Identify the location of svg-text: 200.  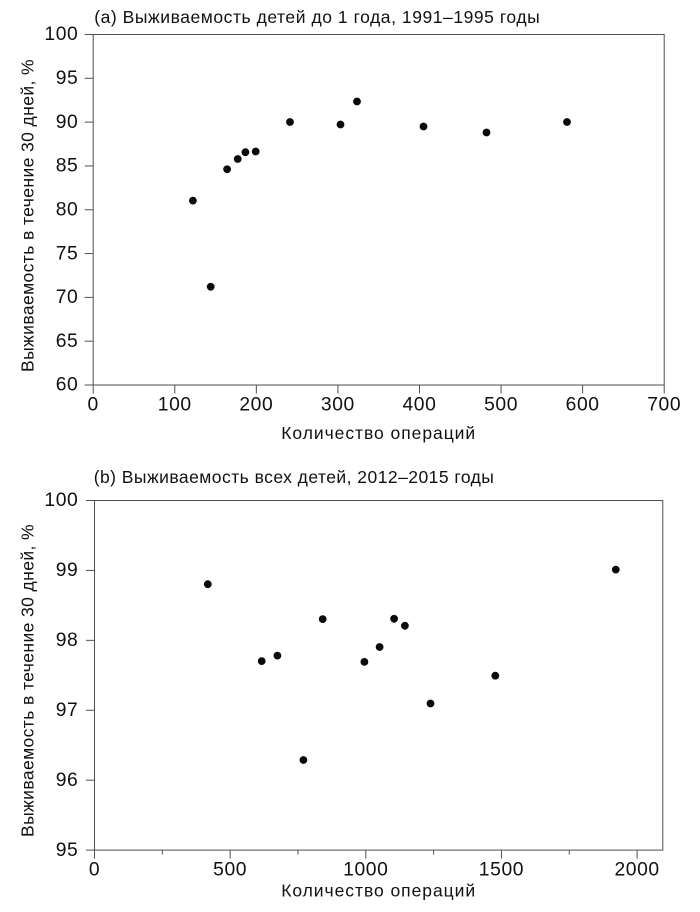
(256, 404).